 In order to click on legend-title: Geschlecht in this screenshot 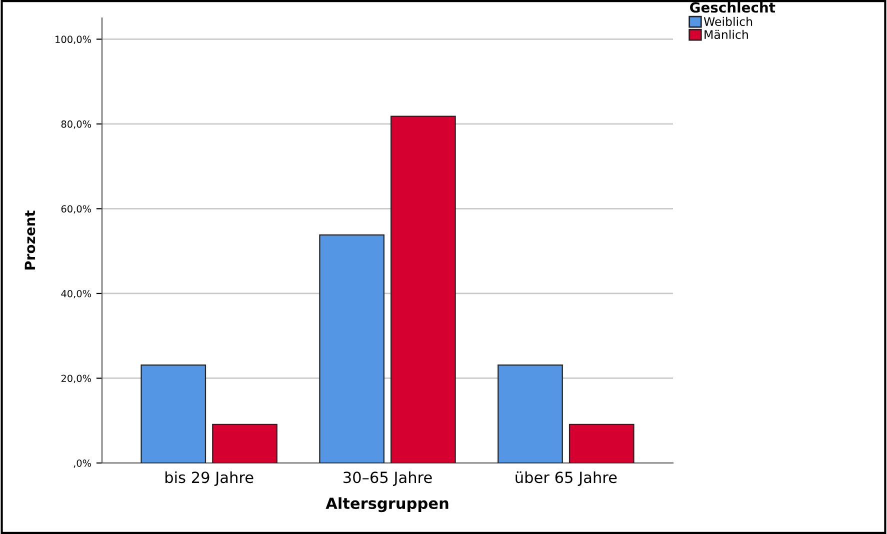, I will do `click(733, 7)`.